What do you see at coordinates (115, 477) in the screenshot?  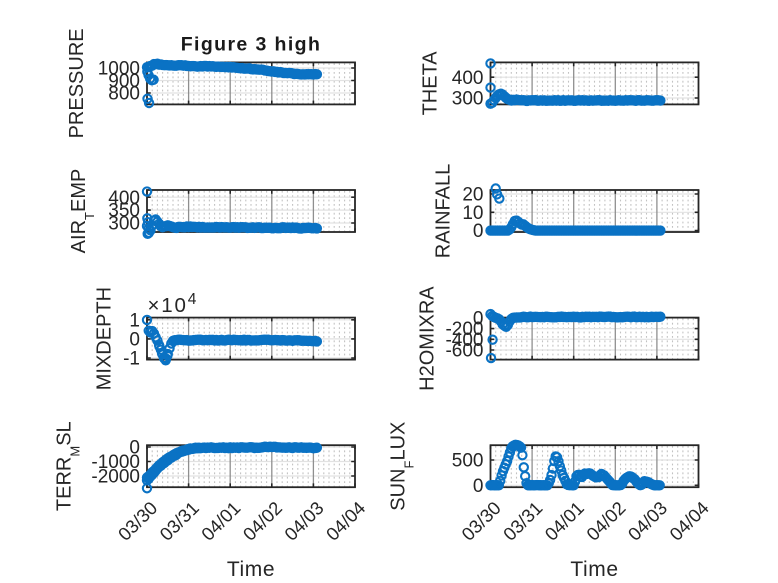 I see `svg-text: -2000` at bounding box center [115, 477].